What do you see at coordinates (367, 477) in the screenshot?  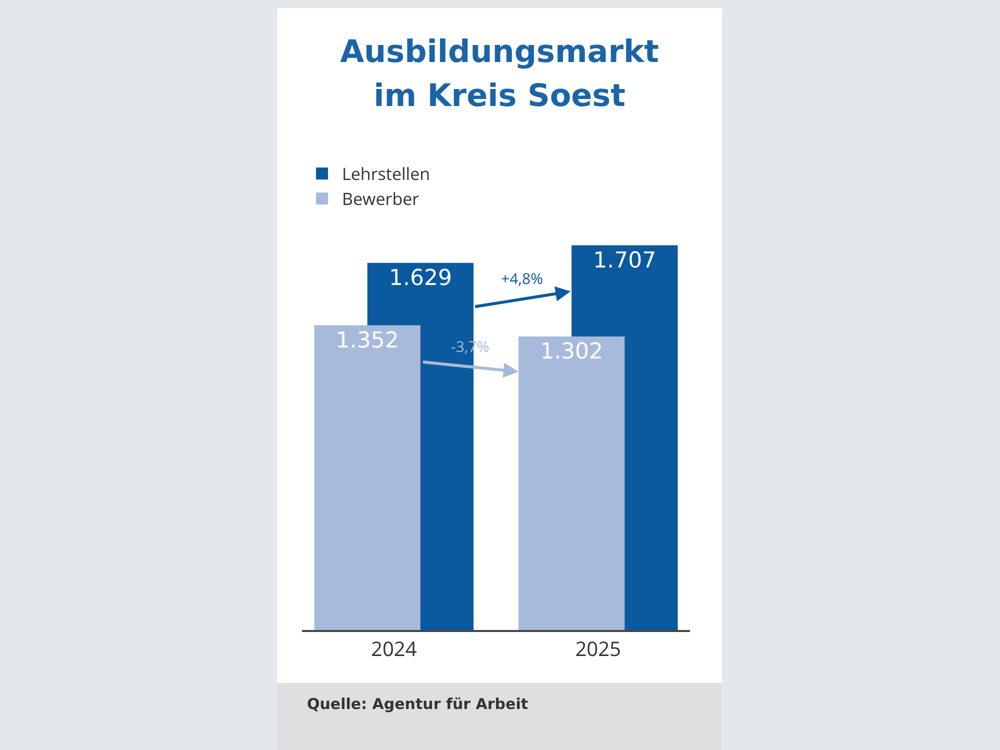 I see `bar` at bounding box center [367, 477].